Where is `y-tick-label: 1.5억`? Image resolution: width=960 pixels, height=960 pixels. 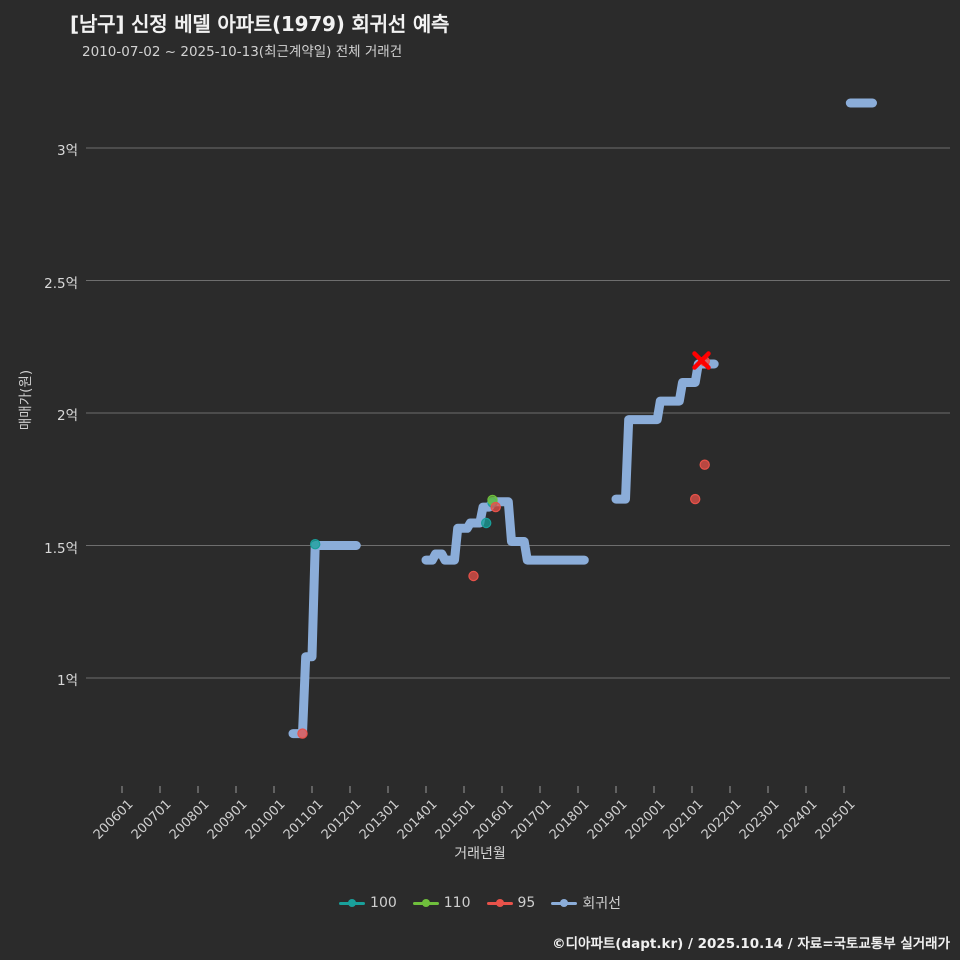 y-tick-label: 1.5억 is located at coordinates (61, 548).